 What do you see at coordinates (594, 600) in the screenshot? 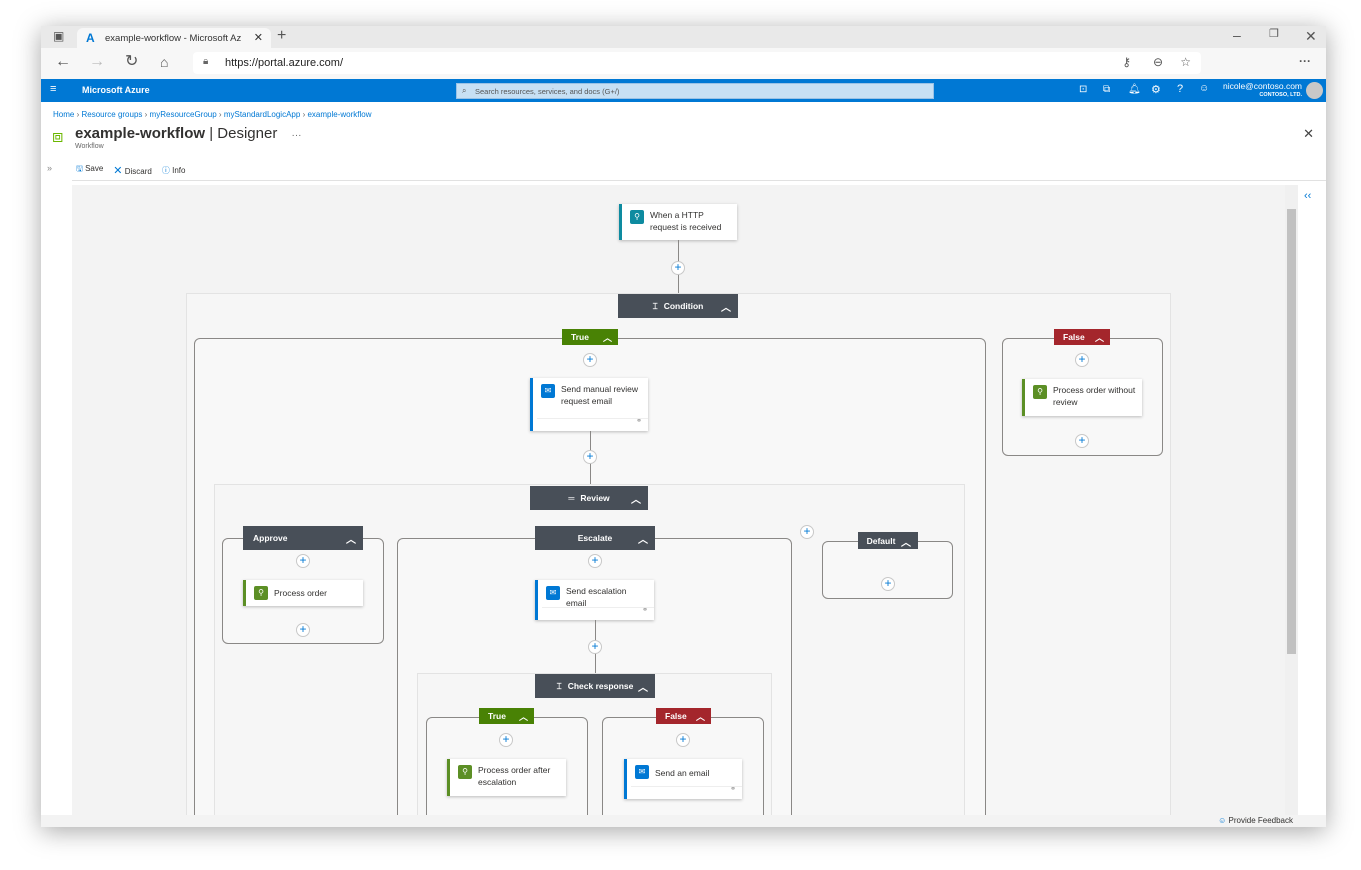
I see `send-escalation-email-card: ✉ Send escalation email ⚭` at bounding box center [594, 600].